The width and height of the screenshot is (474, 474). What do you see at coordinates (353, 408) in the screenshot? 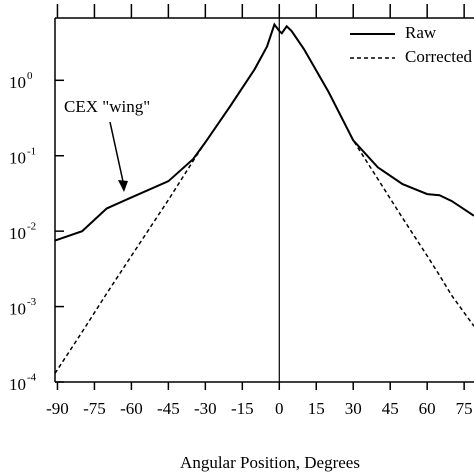
I see `x-tick-label: 30` at bounding box center [353, 408].